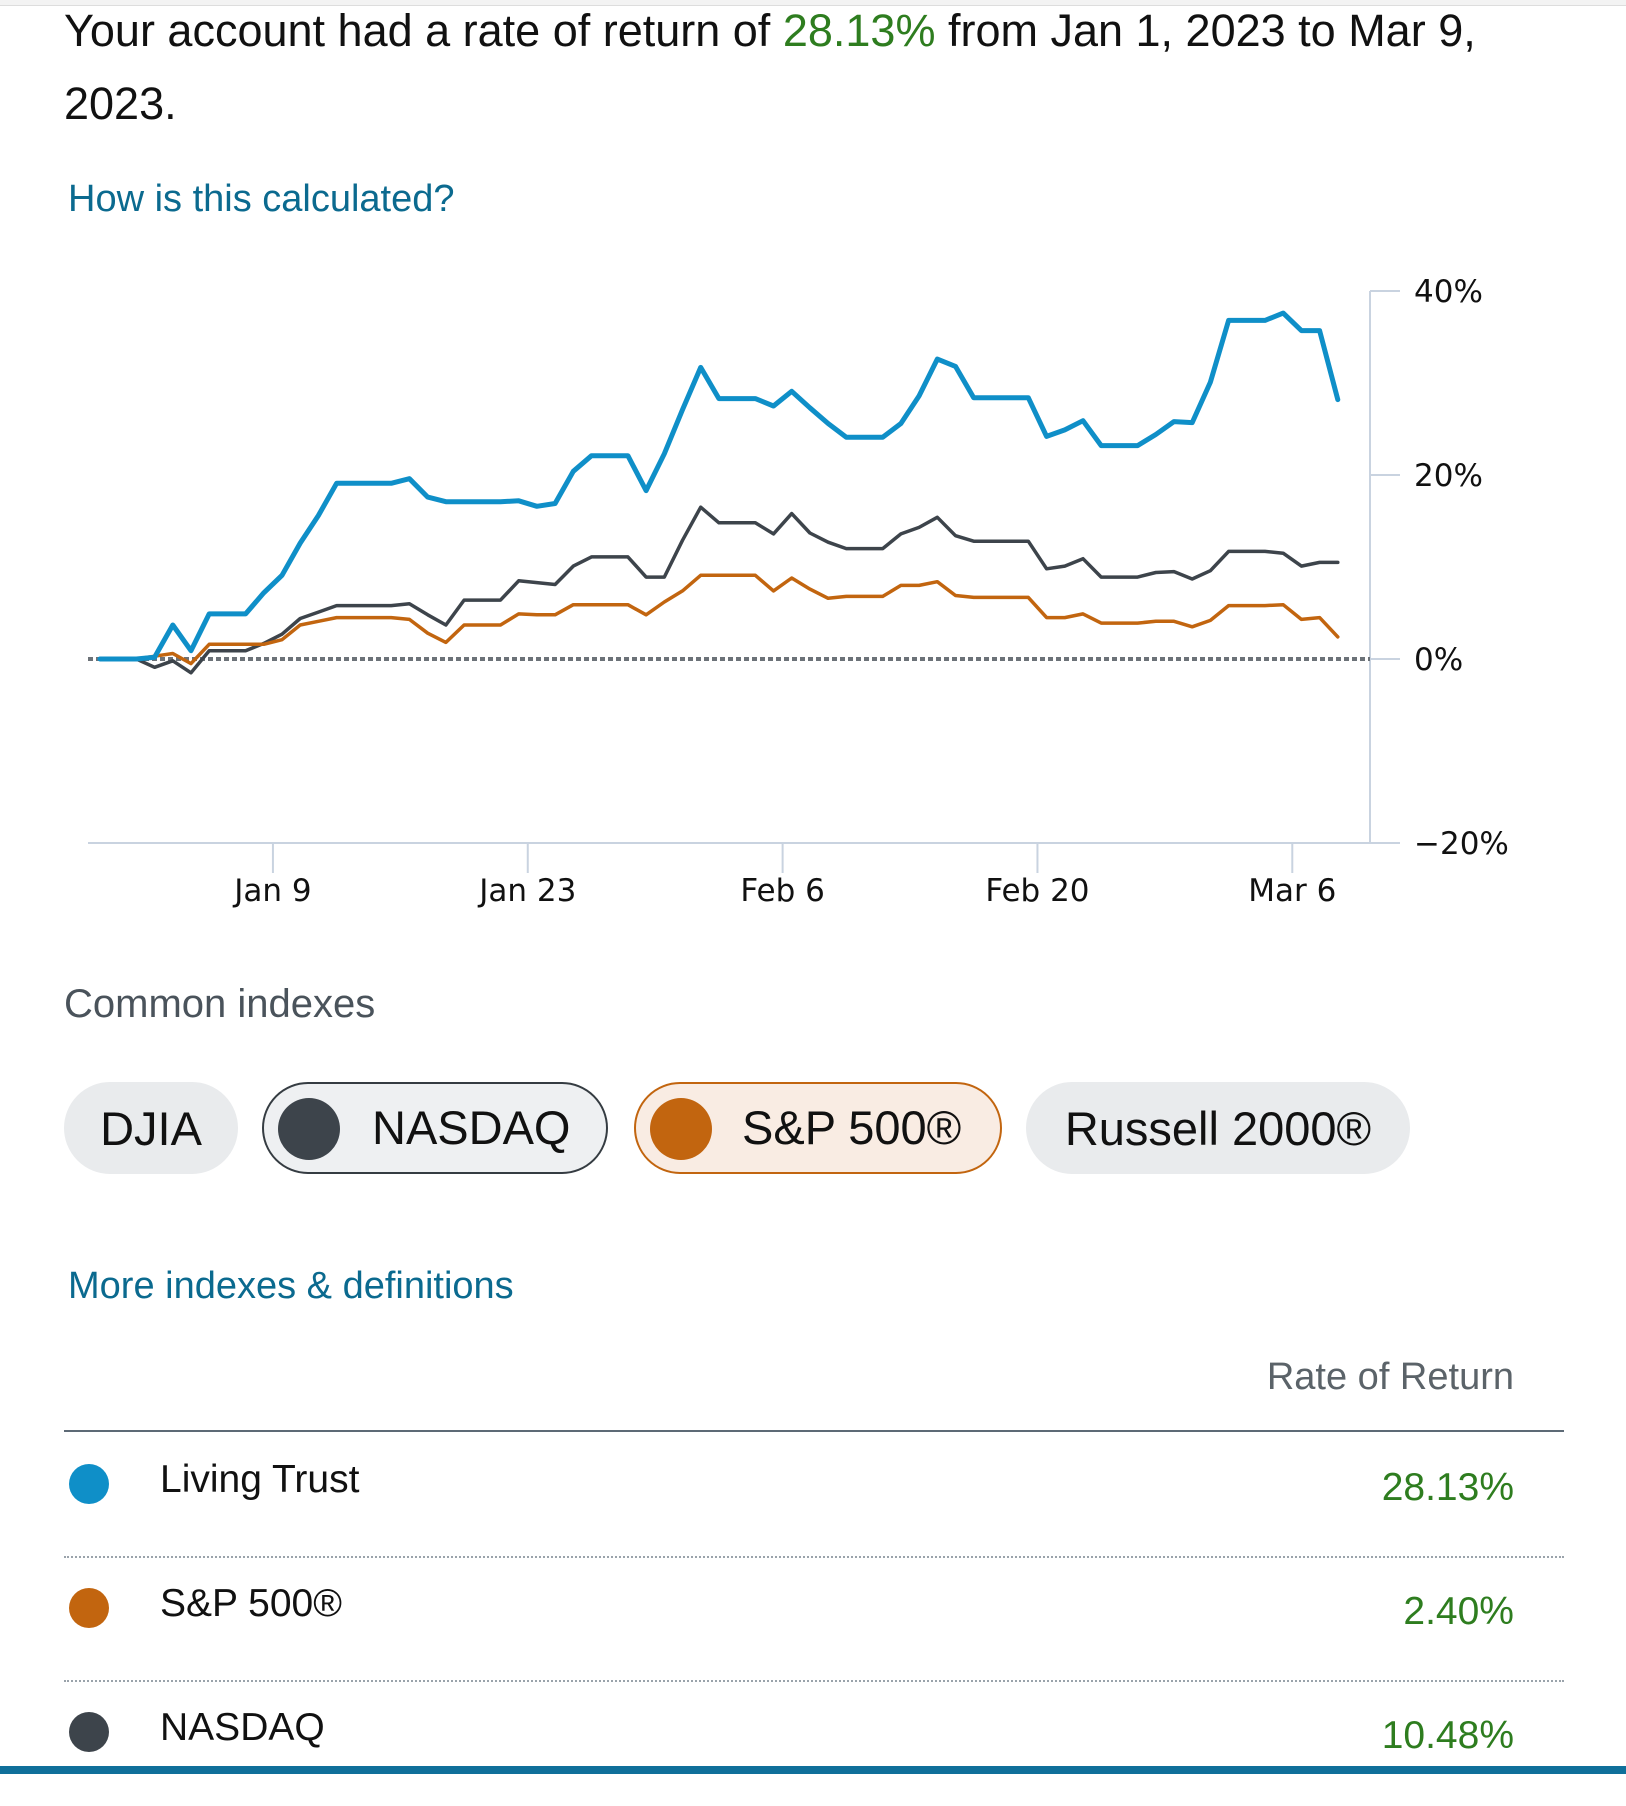  What do you see at coordinates (251, 1603) in the screenshot?
I see `row-name: S&P 500®` at bounding box center [251, 1603].